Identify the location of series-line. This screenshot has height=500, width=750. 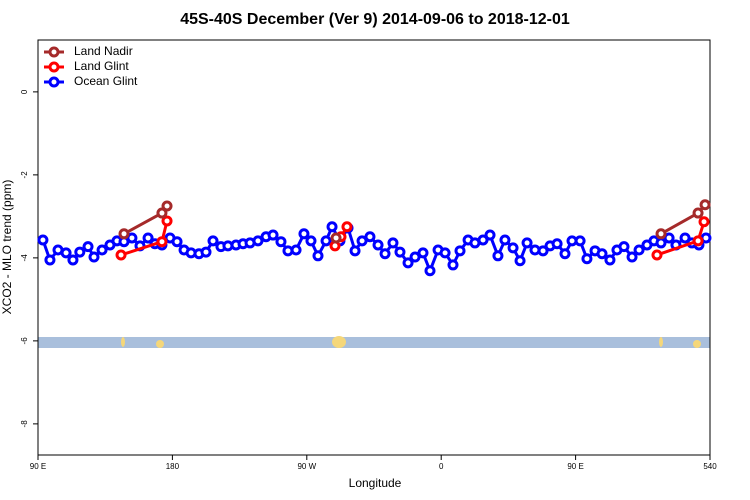
(415, 219).